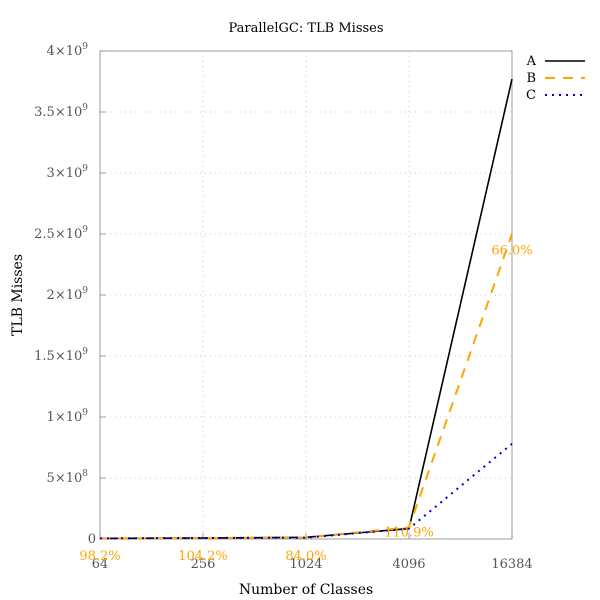 This screenshot has width=600, height=600. Describe the element at coordinates (18, 295) in the screenshot. I see `y-axis-title: TLB Misses` at that location.